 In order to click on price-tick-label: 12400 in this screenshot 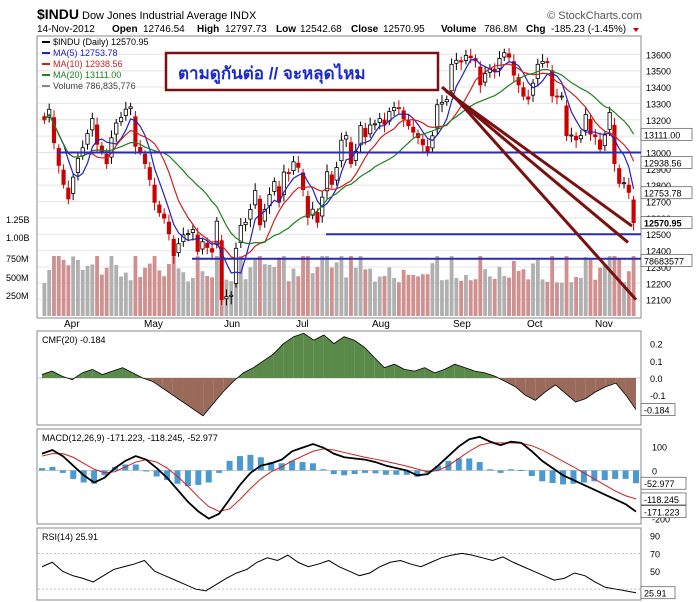, I will do `click(658, 252)`.